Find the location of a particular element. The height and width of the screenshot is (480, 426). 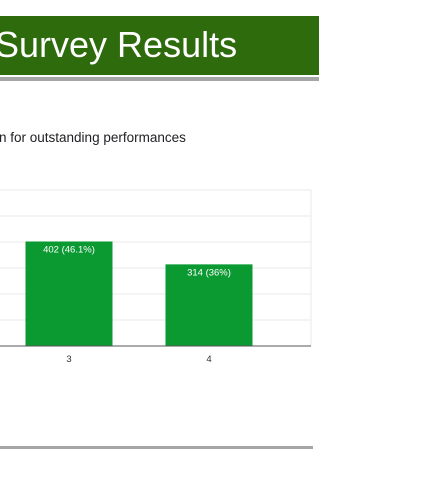

x-tick-label-4: 4 is located at coordinates (208, 359).